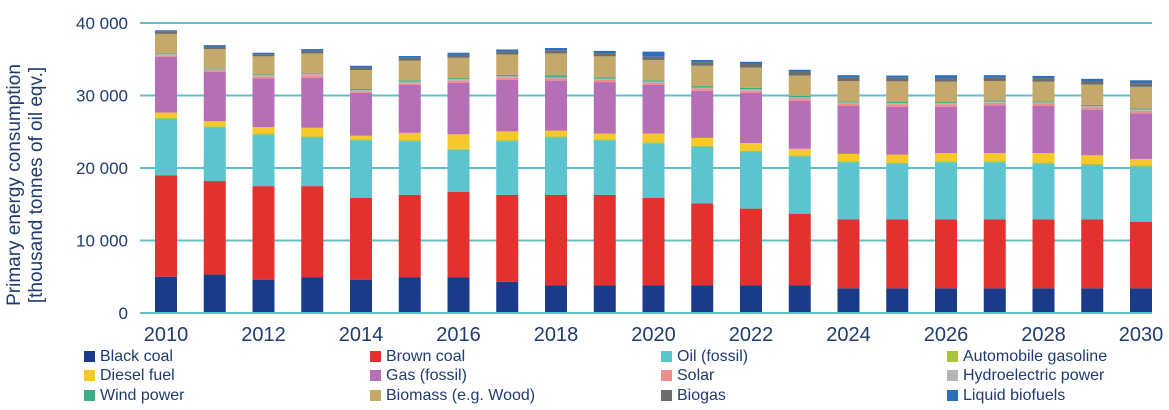 The height and width of the screenshot is (410, 1169). What do you see at coordinates (1026, 375) in the screenshot?
I see `legend-item: Hydroelectric power` at bounding box center [1026, 375].